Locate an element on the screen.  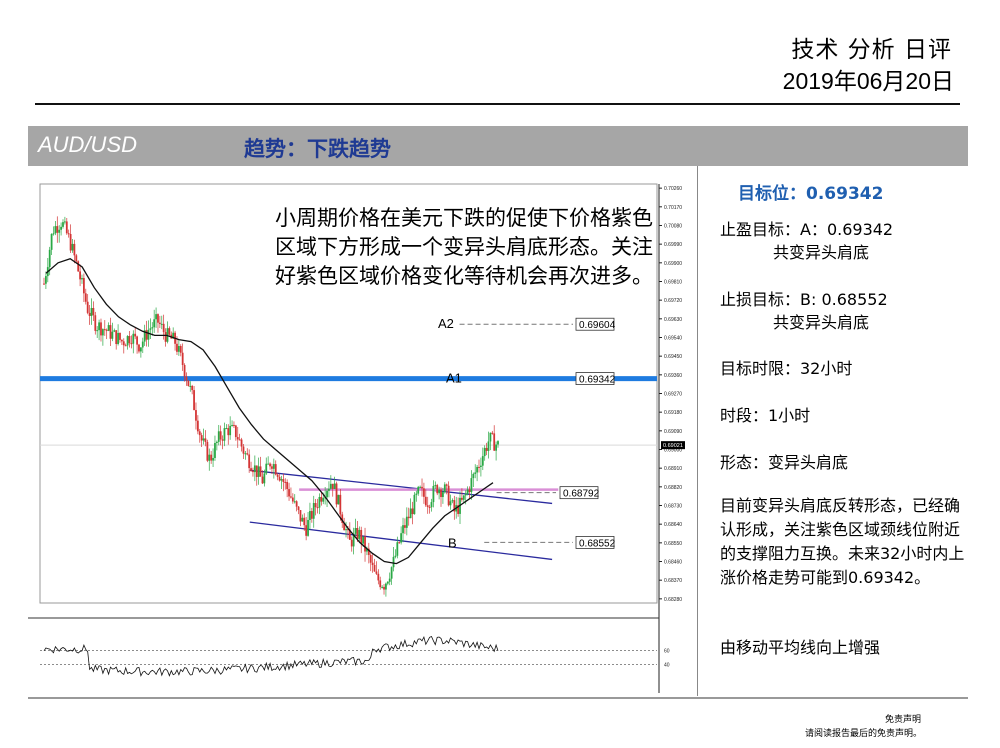
disclaimer-heading: 免责声明 is located at coordinates (903, 720).